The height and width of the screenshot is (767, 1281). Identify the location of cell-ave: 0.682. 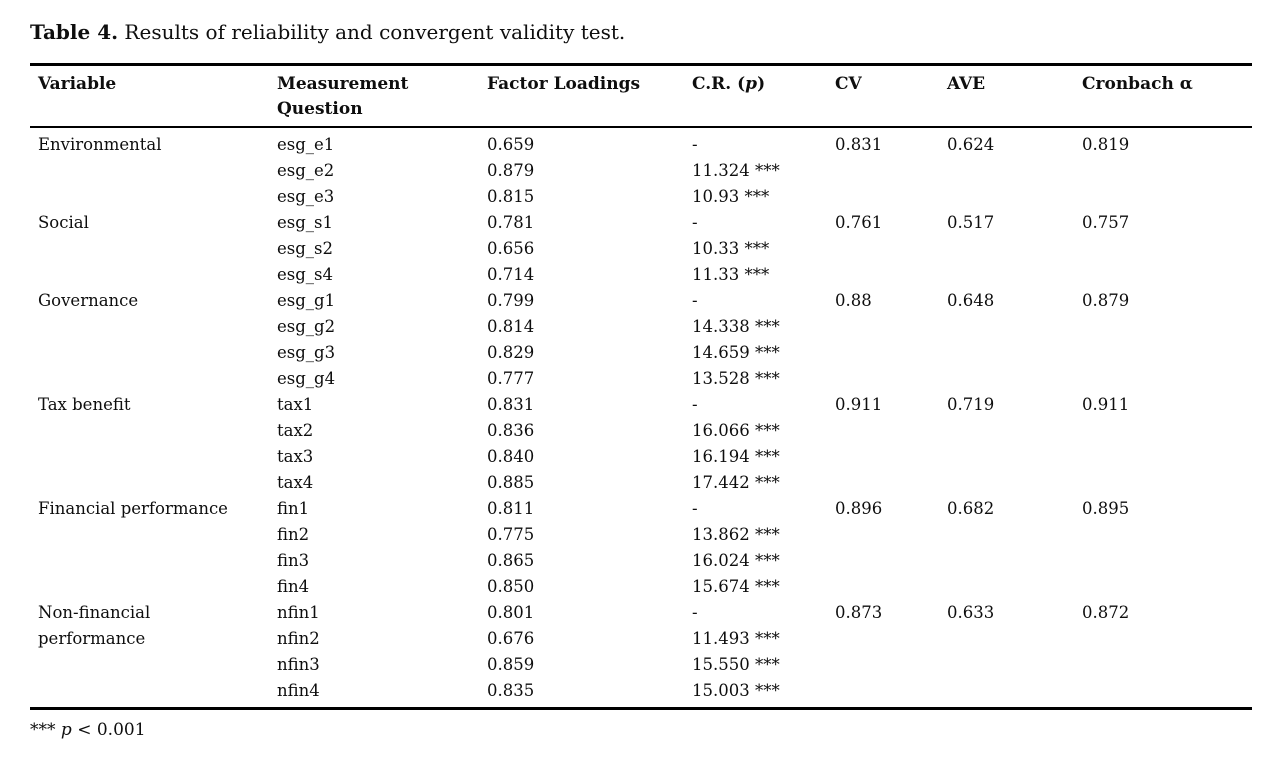
(971, 508).